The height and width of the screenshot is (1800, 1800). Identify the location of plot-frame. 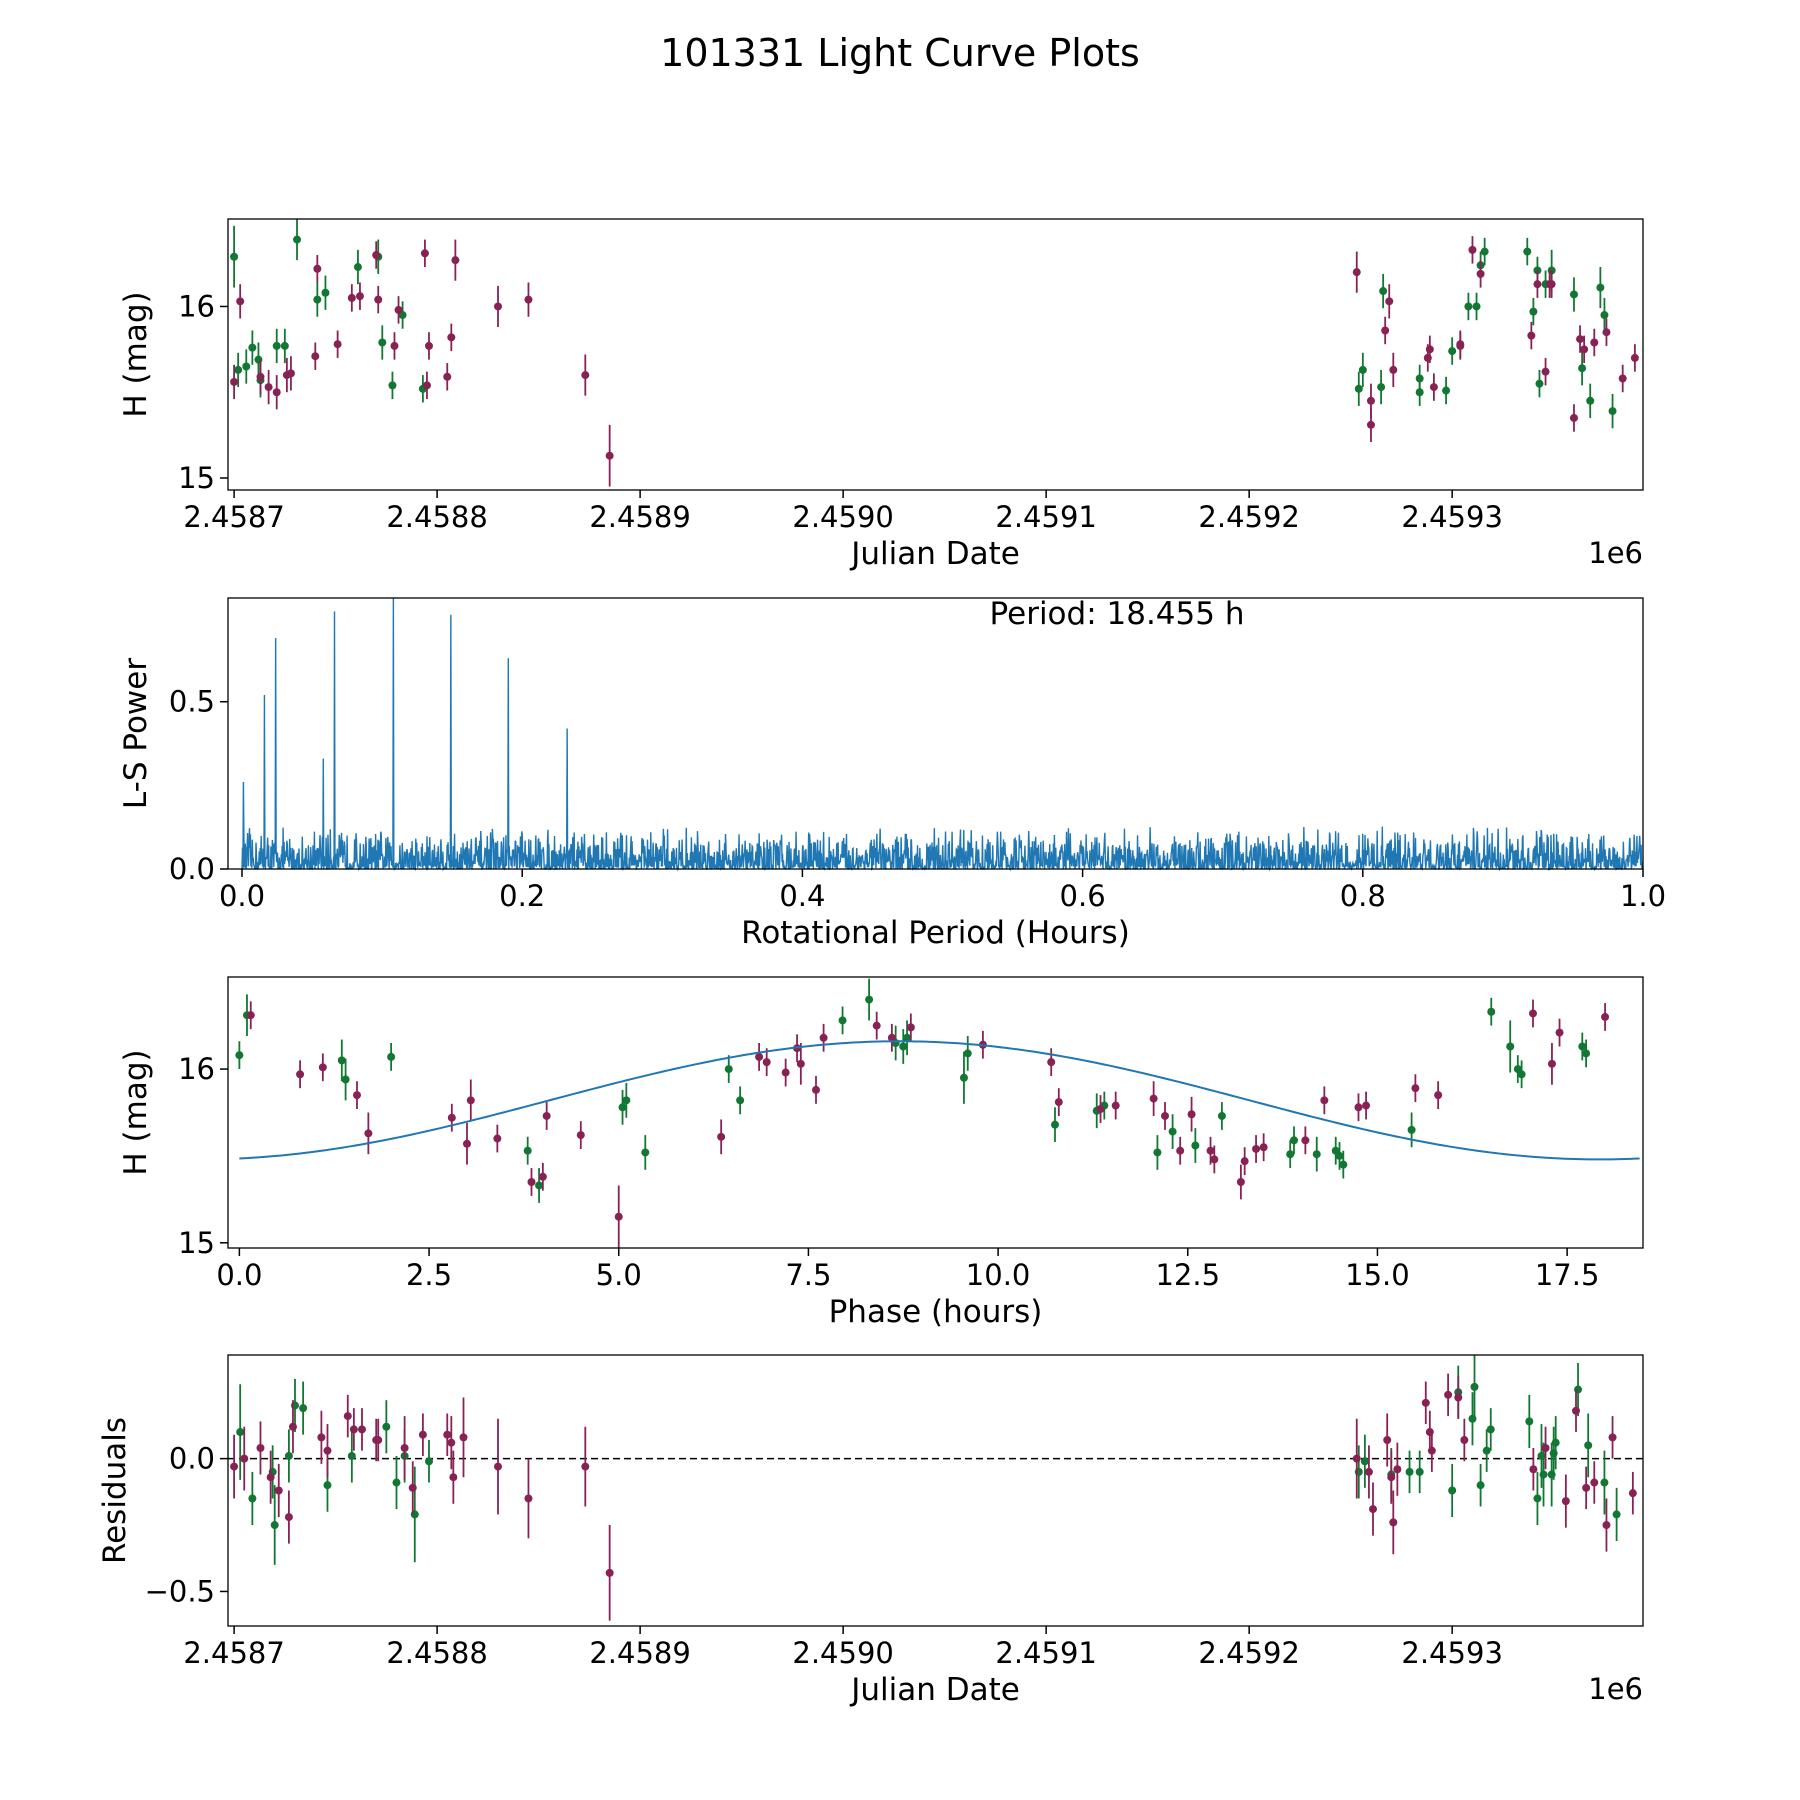
(935, 1490).